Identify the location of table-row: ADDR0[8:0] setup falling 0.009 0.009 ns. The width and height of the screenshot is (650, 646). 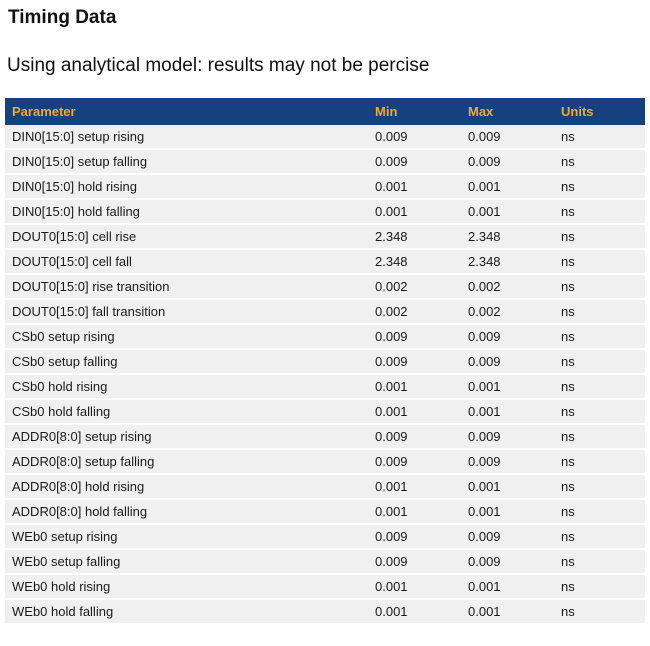
(325, 462).